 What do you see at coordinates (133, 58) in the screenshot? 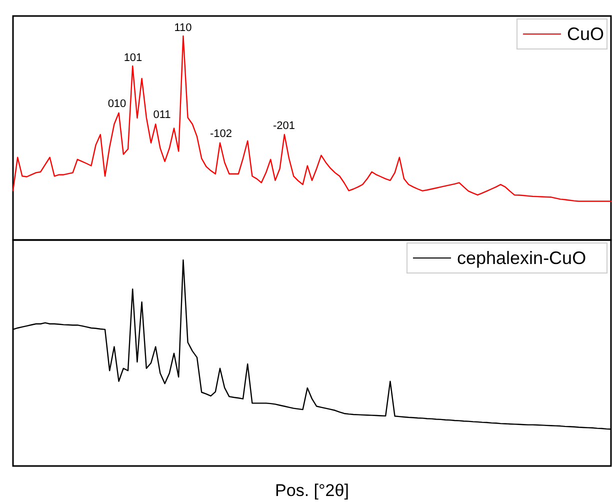
I see `annotation: 101` at bounding box center [133, 58].